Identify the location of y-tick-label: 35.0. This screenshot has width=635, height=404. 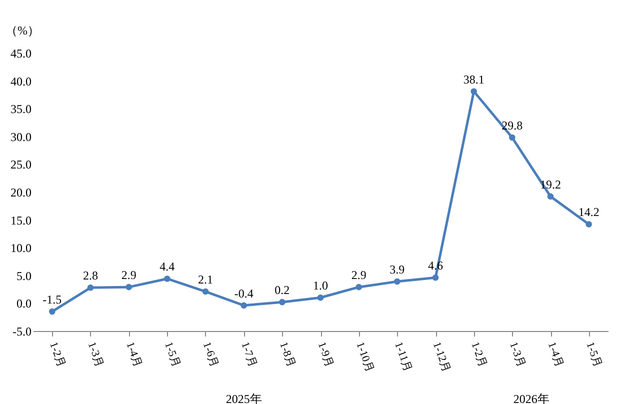
(21, 109).